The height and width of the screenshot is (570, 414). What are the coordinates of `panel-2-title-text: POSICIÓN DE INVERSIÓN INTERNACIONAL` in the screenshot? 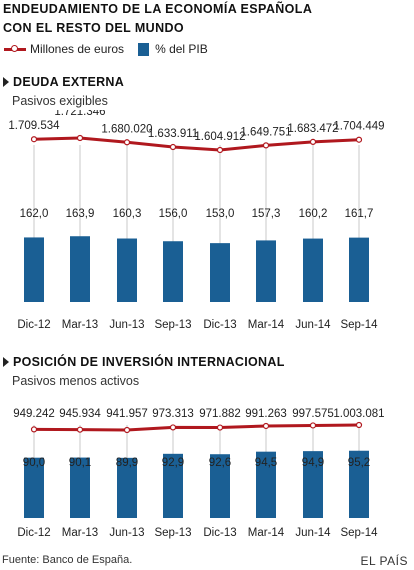 It's located at (149, 362).